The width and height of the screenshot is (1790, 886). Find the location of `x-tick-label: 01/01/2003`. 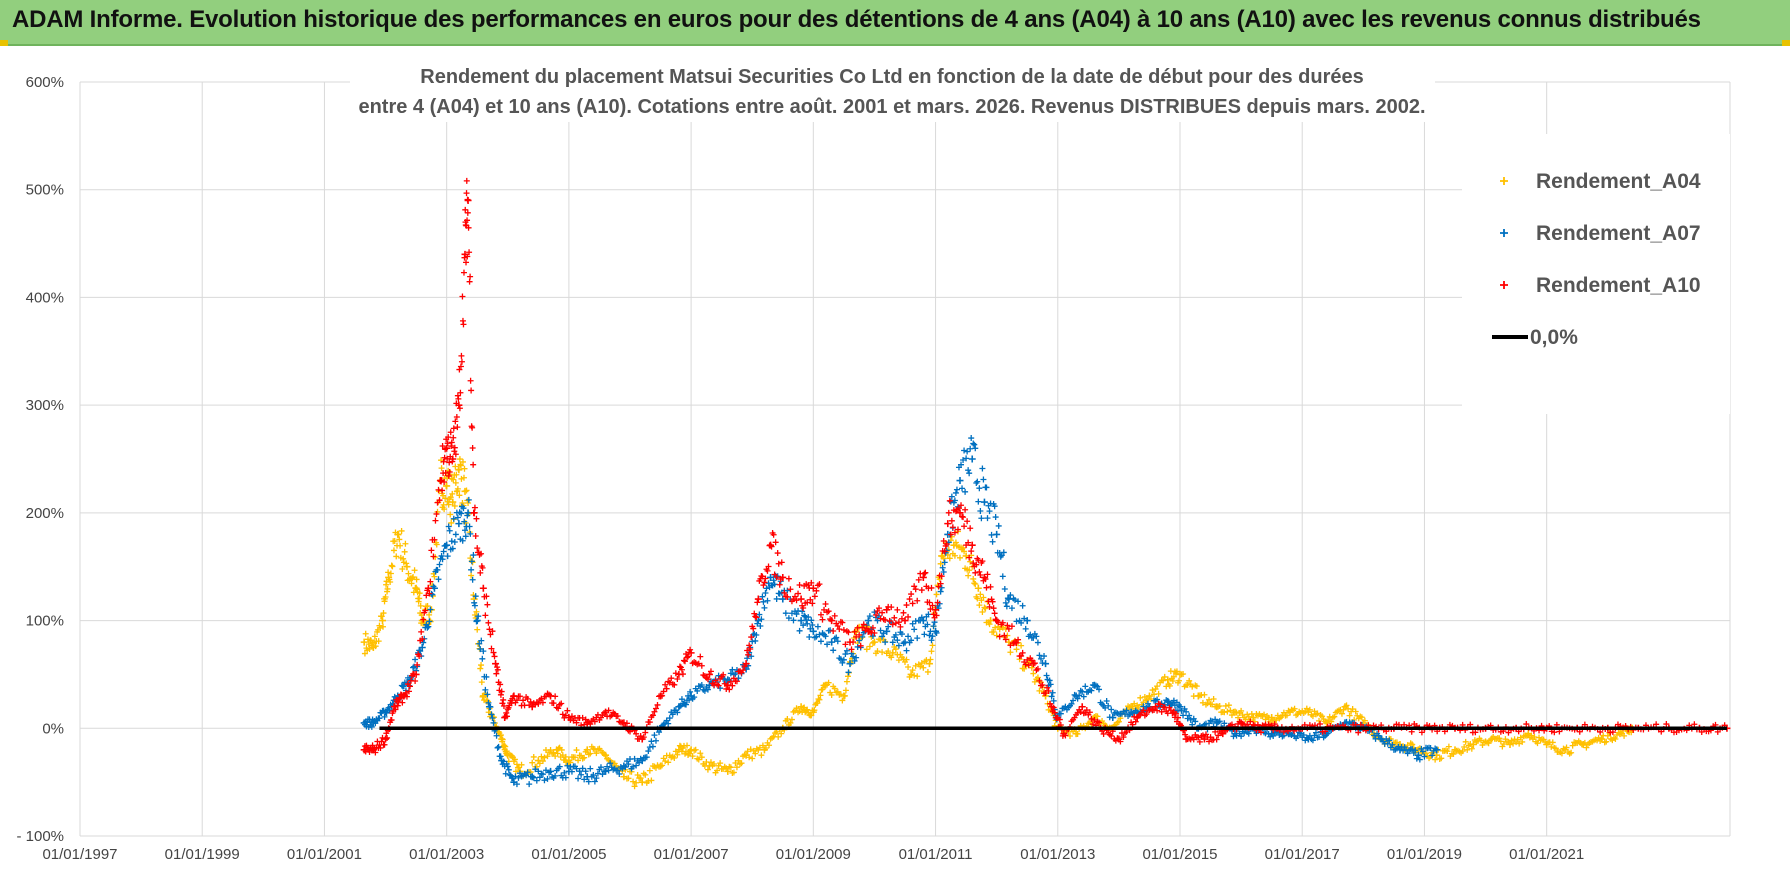

x-tick-label: 01/01/2003 is located at coordinates (446, 854).